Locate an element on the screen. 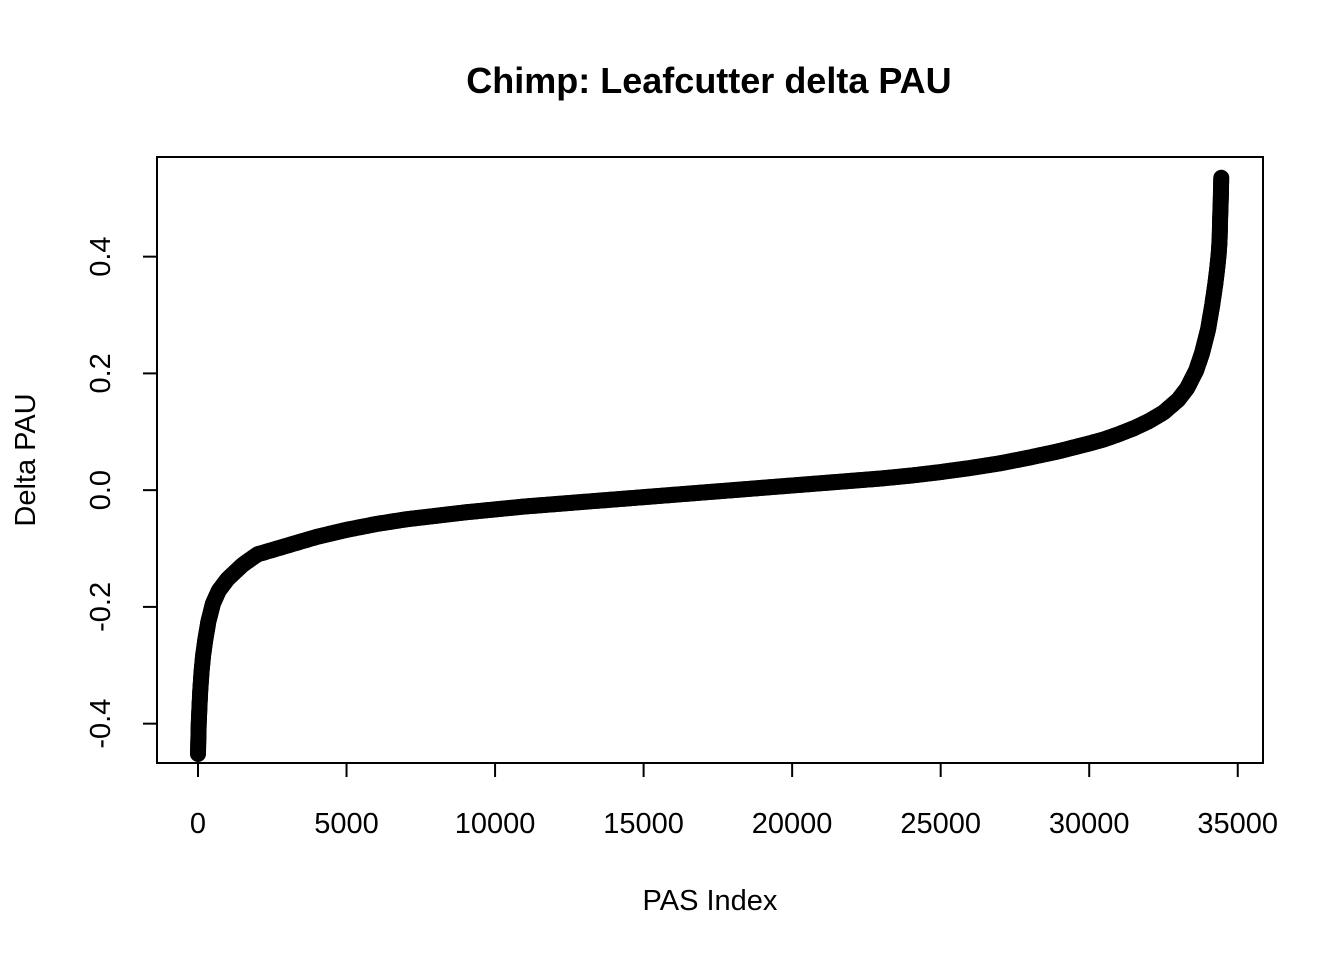  x-tick-label: 5000 is located at coordinates (346, 824).